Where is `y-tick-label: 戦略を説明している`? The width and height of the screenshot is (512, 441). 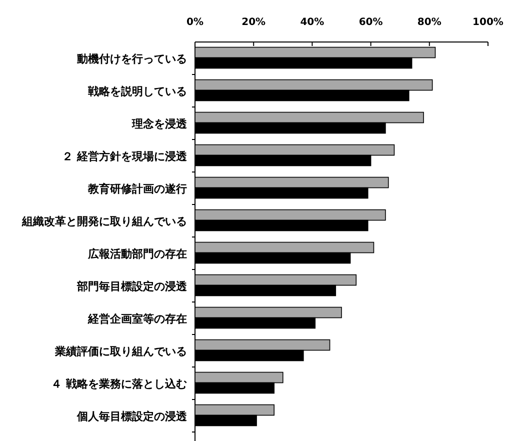 y-tick-label: 戦略を説明している is located at coordinates (137, 91).